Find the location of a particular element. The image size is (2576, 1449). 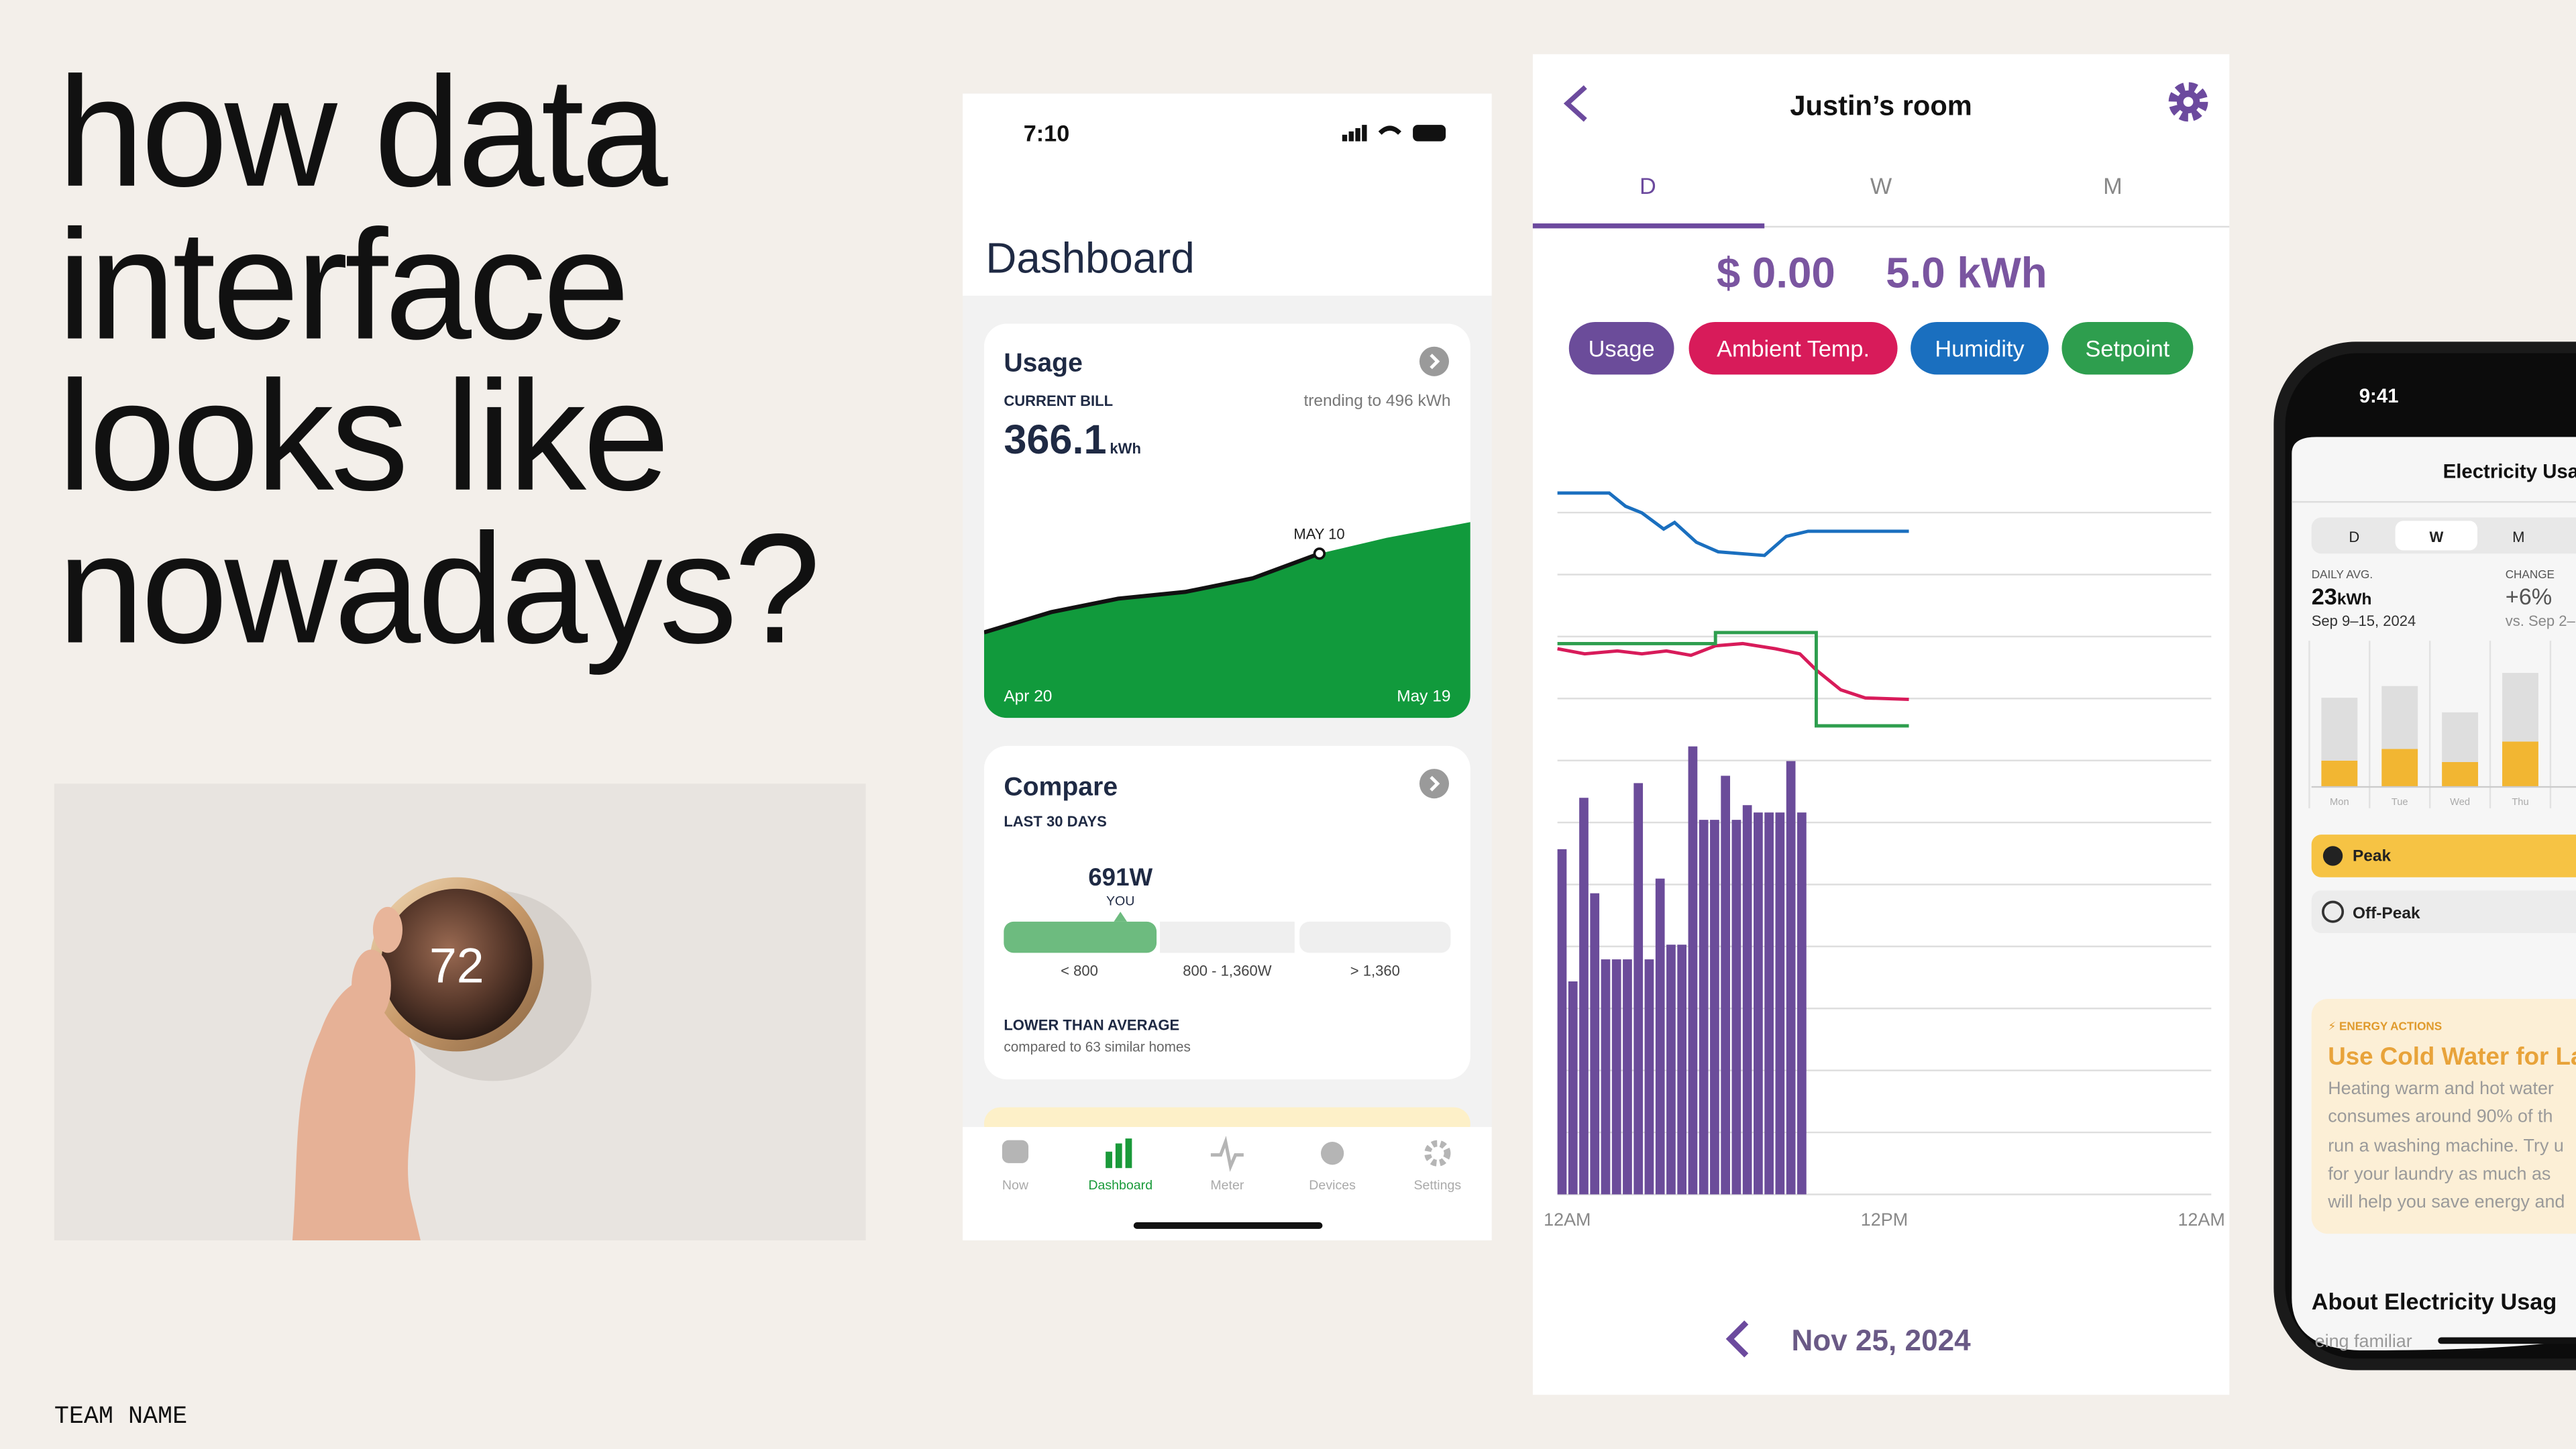

legend-label: Usage is located at coordinates (1622, 349).